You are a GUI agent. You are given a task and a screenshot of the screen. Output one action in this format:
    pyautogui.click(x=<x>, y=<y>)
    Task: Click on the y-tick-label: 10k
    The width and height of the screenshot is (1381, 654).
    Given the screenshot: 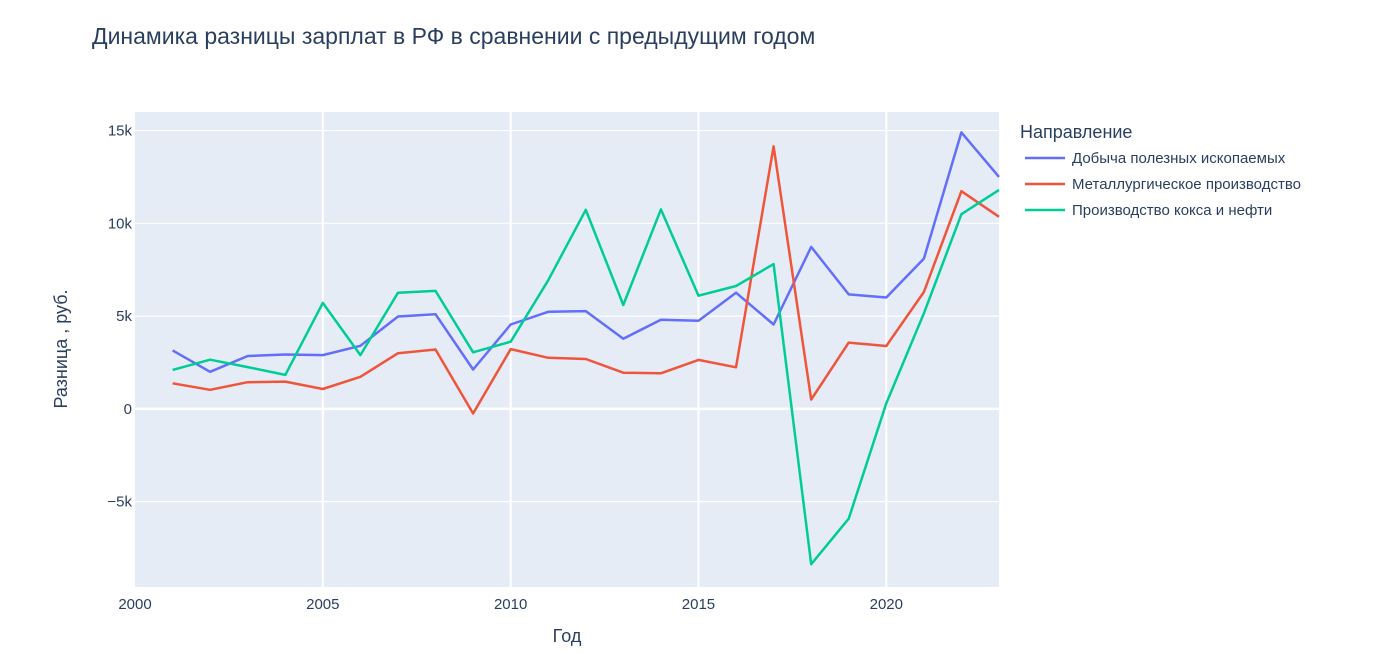 What is the action you would take?
    pyautogui.click(x=120, y=223)
    